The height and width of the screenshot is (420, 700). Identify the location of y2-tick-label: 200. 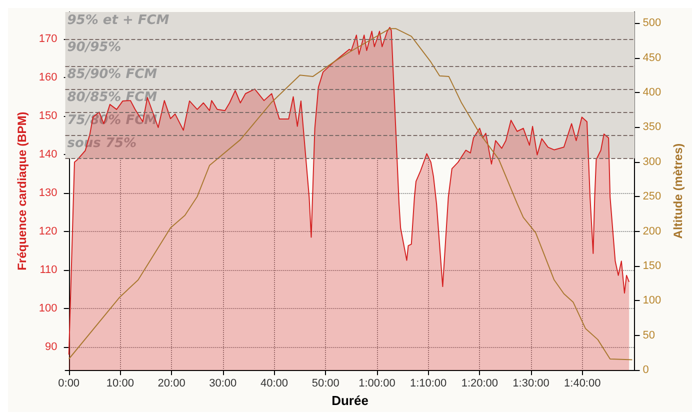
(652, 231).